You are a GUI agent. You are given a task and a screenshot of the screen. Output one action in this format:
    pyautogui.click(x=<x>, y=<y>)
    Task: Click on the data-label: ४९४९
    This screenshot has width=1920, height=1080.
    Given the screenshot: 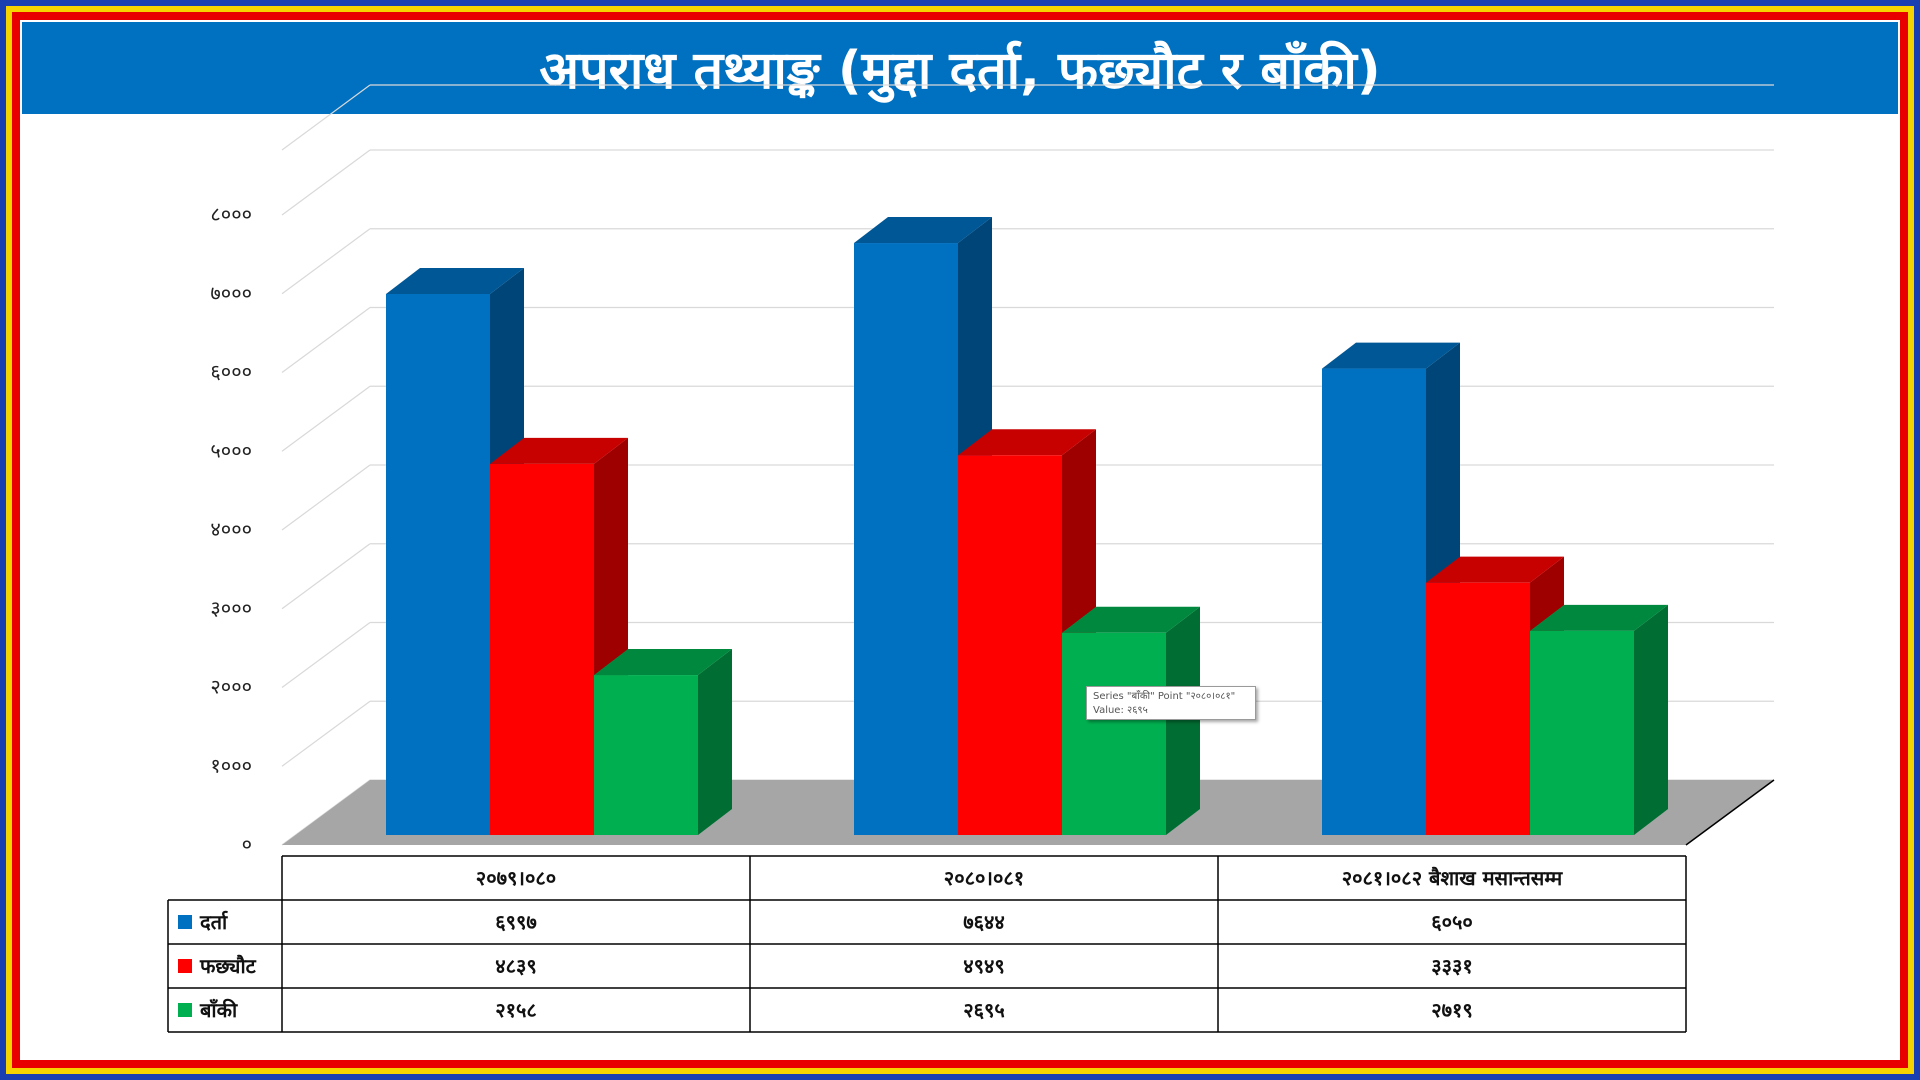 What is the action you would take?
    pyautogui.click(x=984, y=966)
    